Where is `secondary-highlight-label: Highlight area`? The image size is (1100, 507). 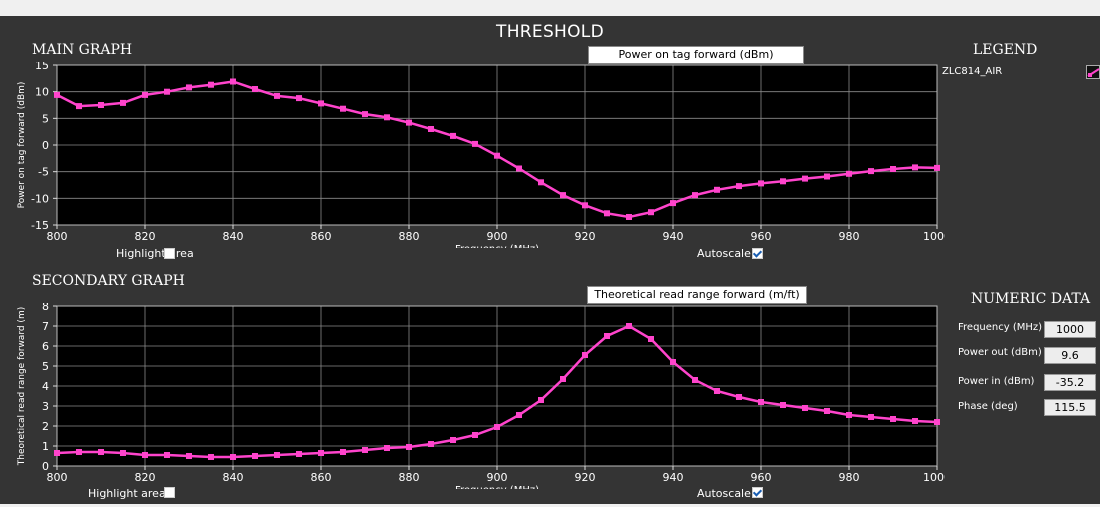 secondary-highlight-label: Highlight area is located at coordinates (127, 493).